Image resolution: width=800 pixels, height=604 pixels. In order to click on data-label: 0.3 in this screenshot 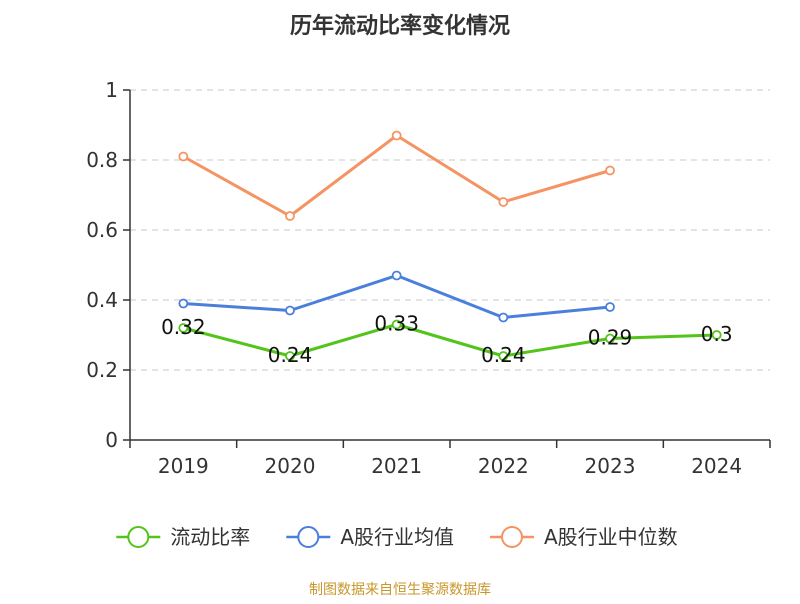, I will do `click(717, 334)`.